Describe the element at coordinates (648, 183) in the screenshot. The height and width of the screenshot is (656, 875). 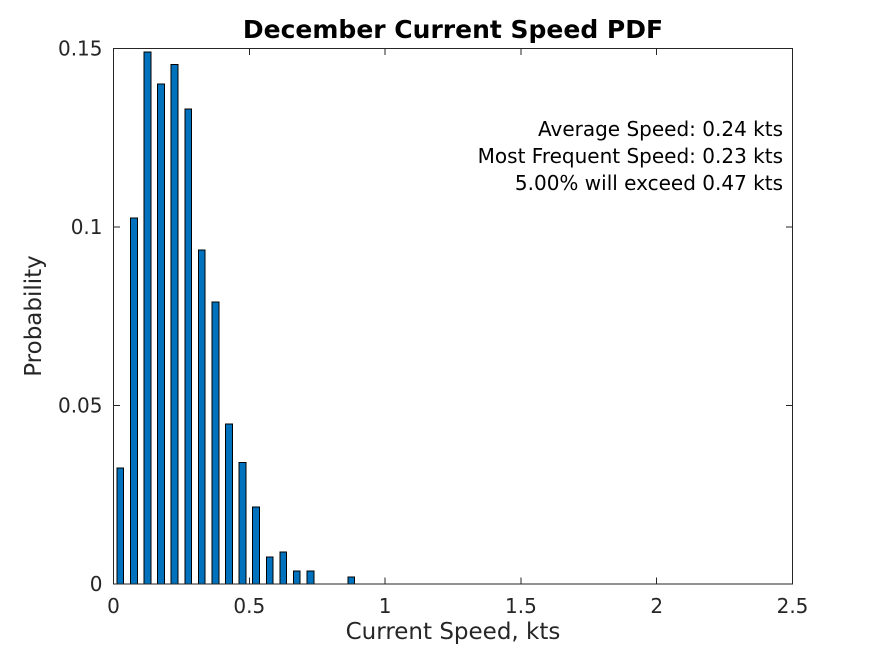
I see `annotation-exceedance: 5.00% will exceed 0.47 kts` at that location.